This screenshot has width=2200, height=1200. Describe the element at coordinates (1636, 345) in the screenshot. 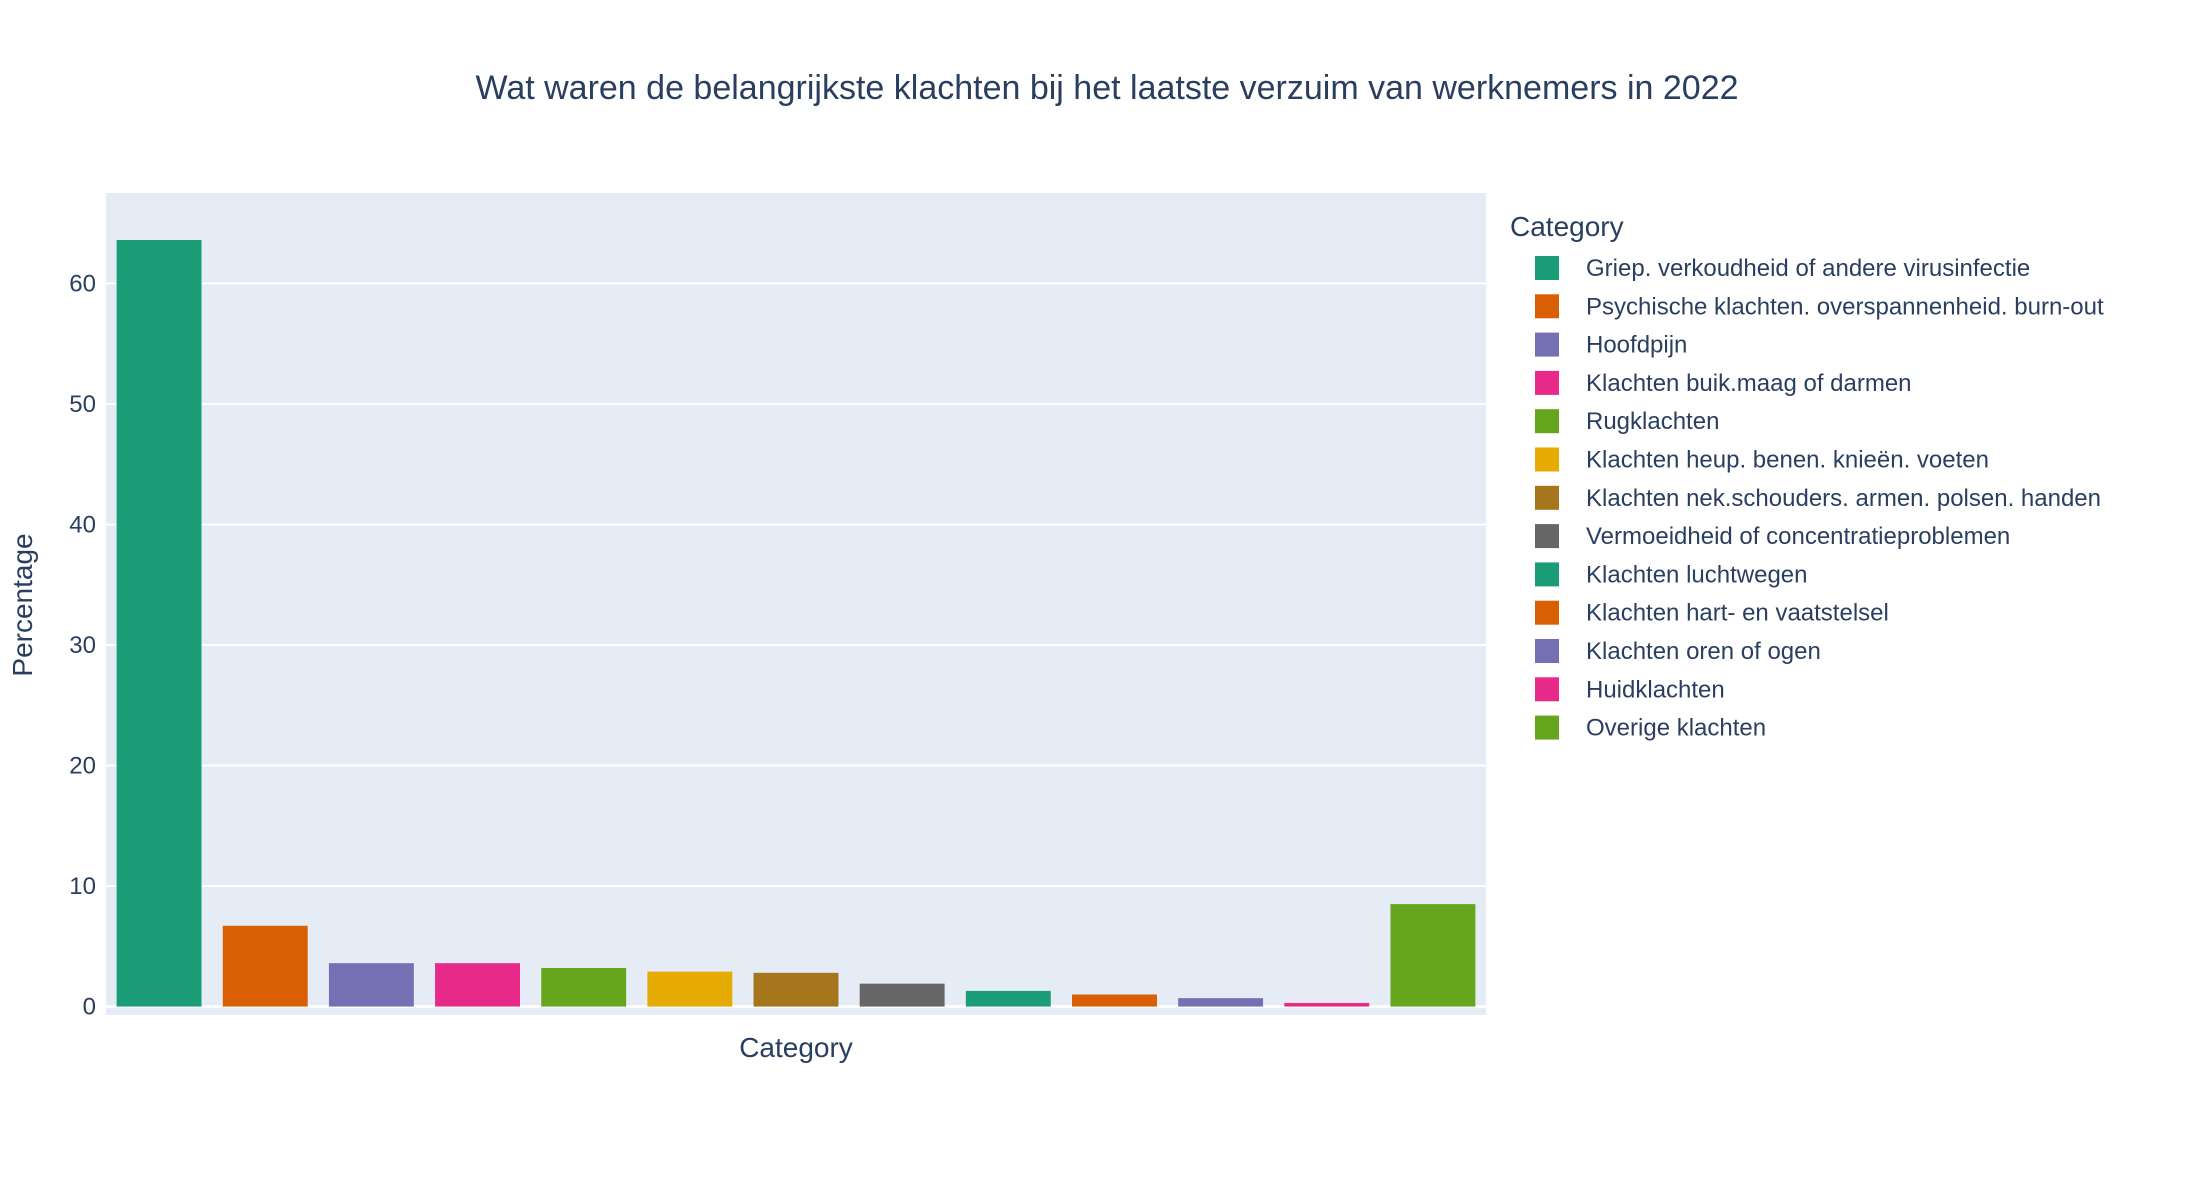

I see `legend-label: Hoofdpijn` at that location.